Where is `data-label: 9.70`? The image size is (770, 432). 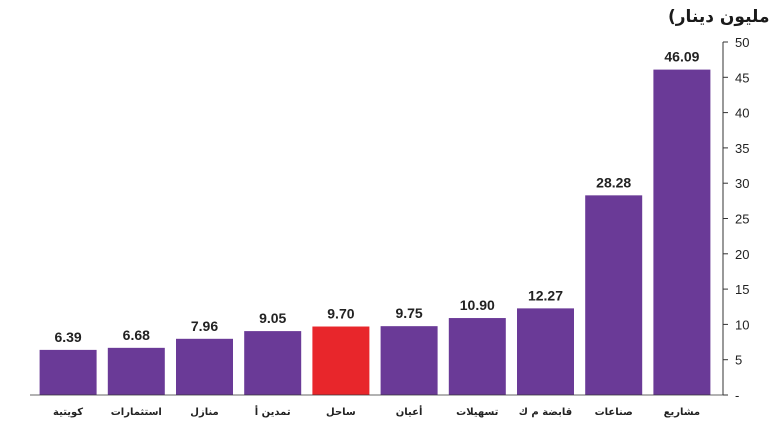 data-label: 9.70 is located at coordinates (340, 314).